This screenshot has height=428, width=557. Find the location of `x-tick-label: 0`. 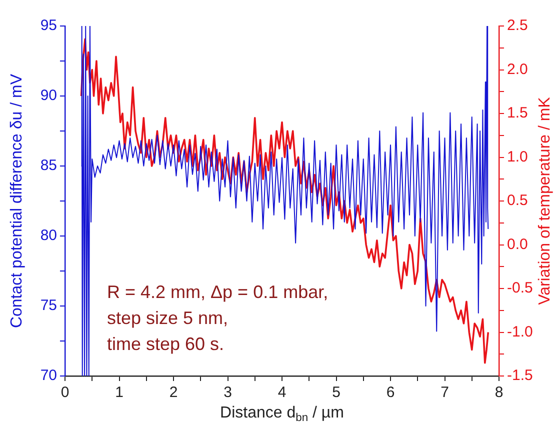

x-tick-label: 0 is located at coordinates (65, 393).